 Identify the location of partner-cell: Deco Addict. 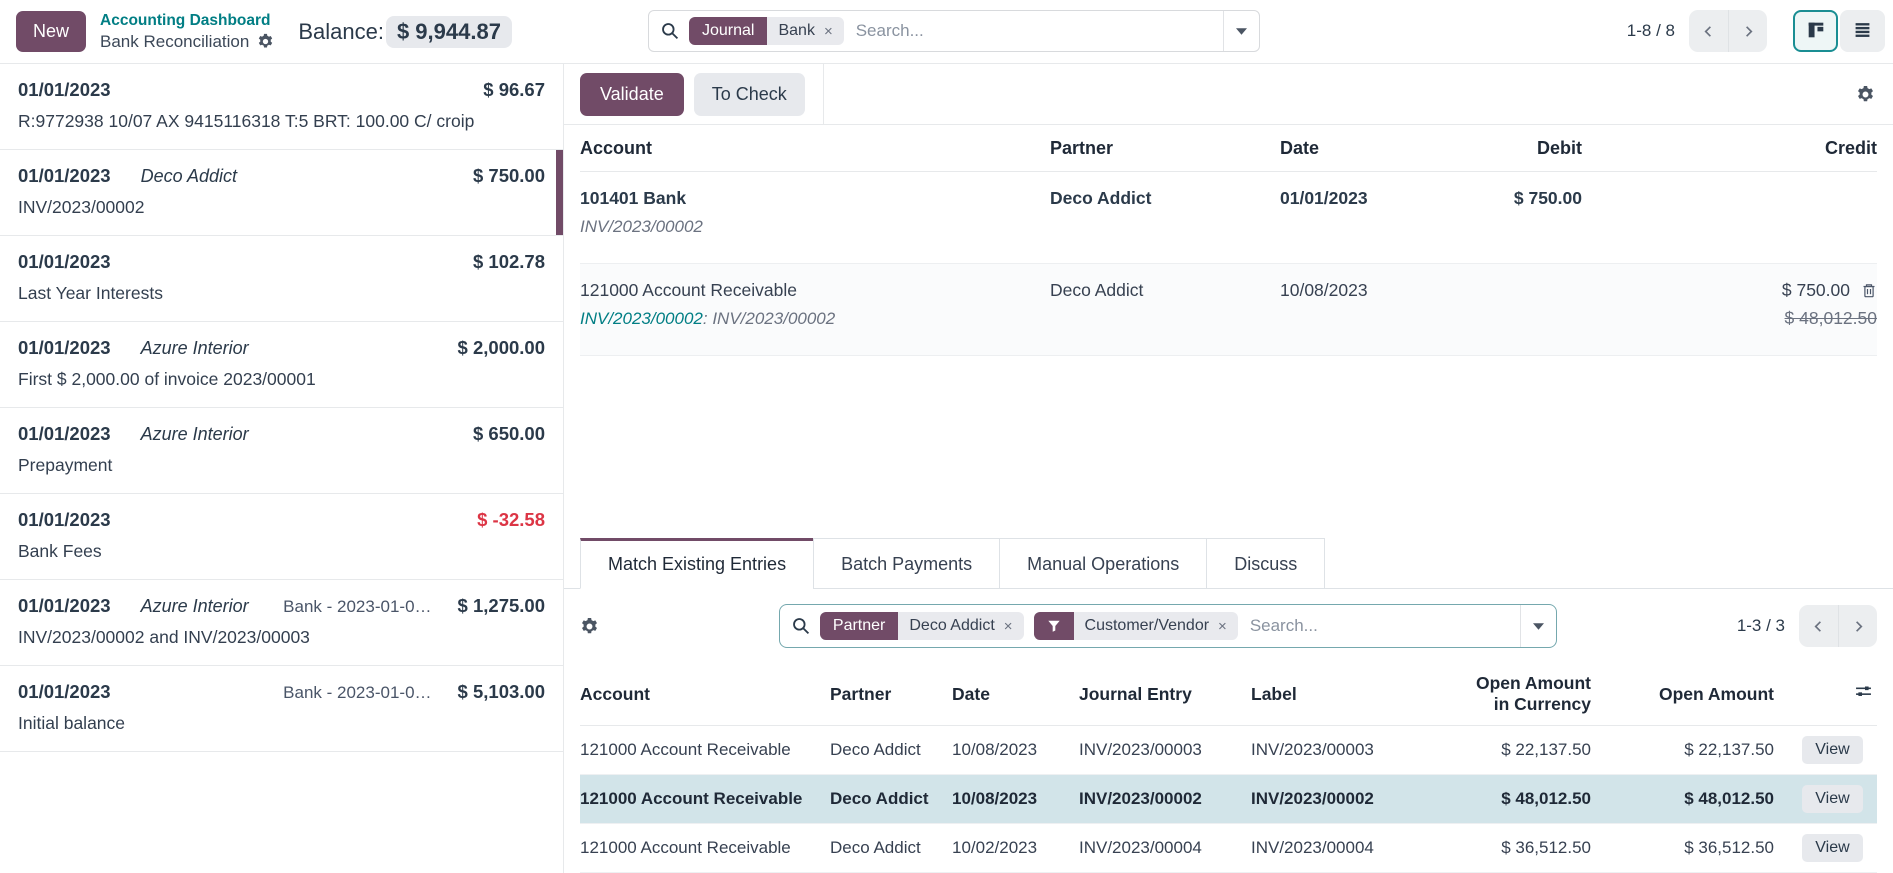
(1101, 198).